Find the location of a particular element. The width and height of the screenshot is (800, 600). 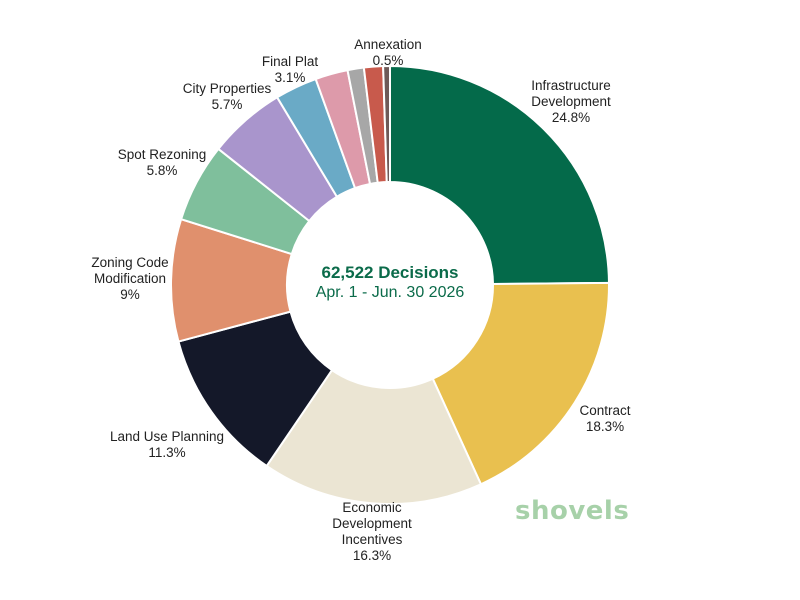

slice-economic-development-incentives is located at coordinates (374, 436).